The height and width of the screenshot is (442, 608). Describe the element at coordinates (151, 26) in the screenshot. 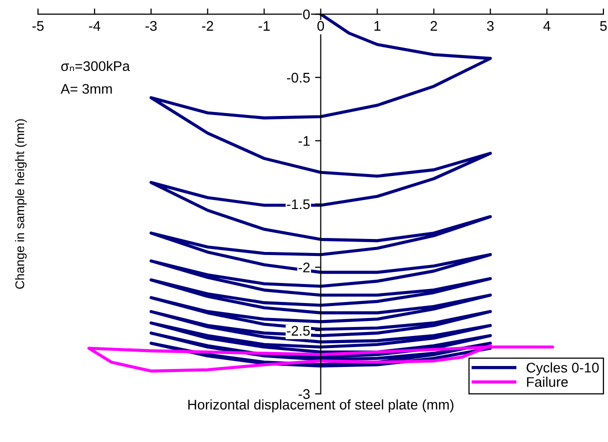

I see `x-tick-label: -3` at that location.